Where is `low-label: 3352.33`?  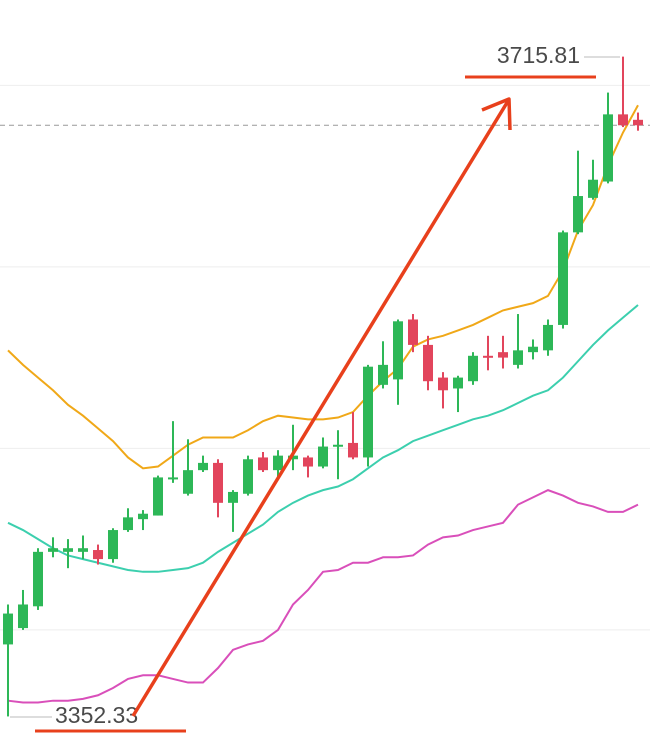 low-label: 3352.33 is located at coordinates (96, 715).